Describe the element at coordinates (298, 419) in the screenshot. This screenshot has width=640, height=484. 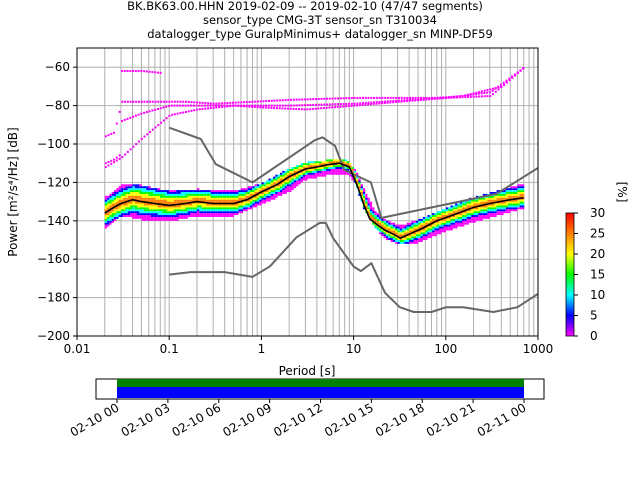
I see `timeline-tick-label: 02-10 12` at that location.